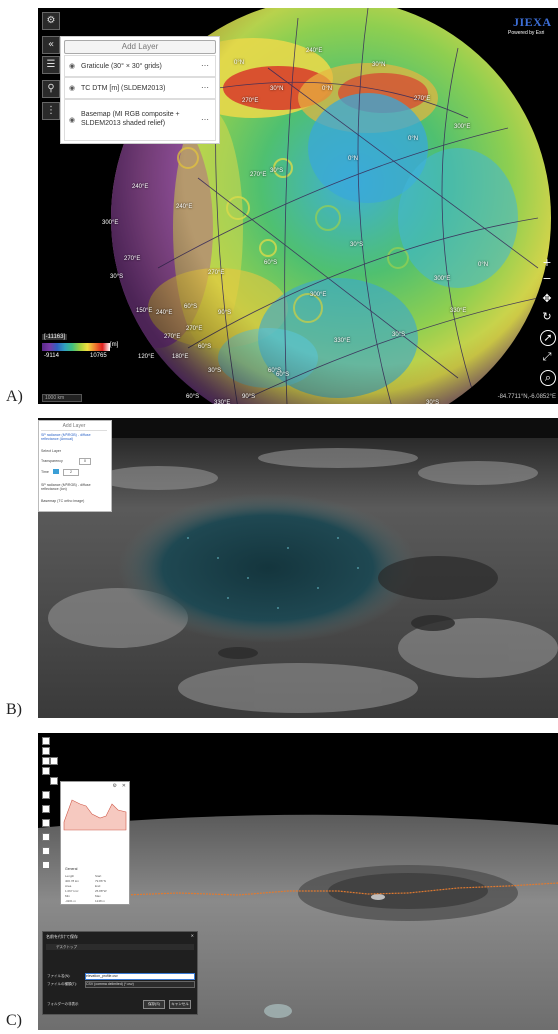 The image size is (558, 1034). Describe the element at coordinates (71, 869) in the screenshot. I see `properties-title: General` at that location.